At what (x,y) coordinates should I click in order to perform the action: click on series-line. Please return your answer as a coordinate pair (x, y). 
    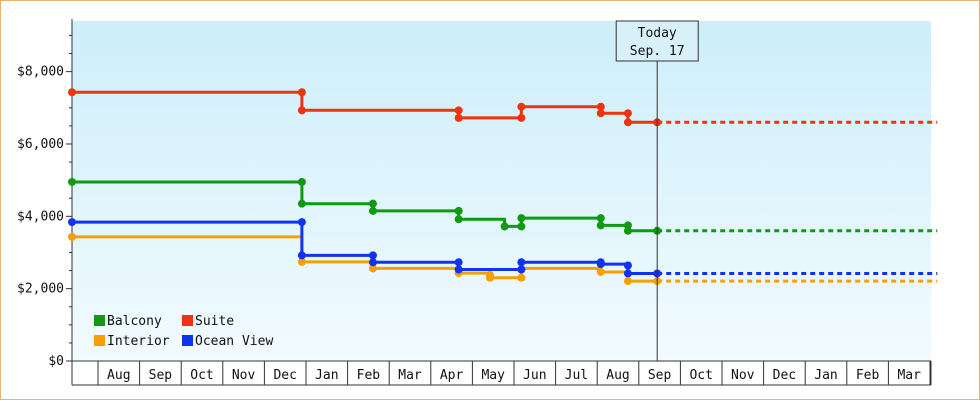
    Looking at the image, I should click on (365, 247).